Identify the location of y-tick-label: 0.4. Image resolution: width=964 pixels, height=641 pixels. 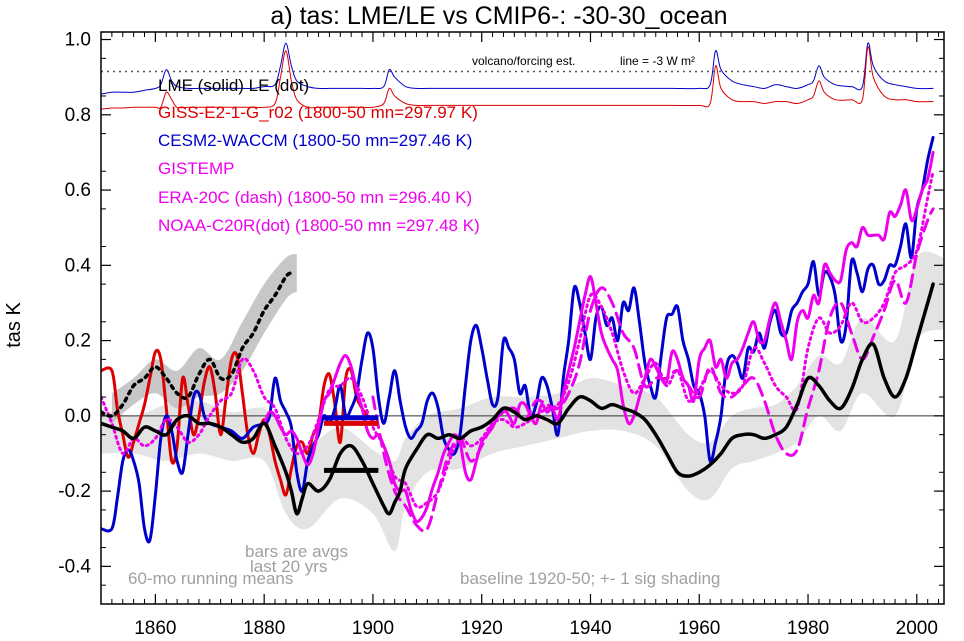
(78, 265).